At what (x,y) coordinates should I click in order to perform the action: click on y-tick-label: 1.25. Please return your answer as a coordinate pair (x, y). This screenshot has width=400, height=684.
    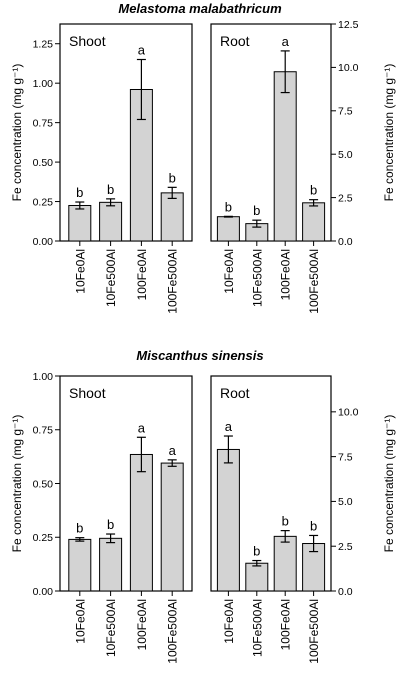
    Looking at the image, I should click on (43, 45).